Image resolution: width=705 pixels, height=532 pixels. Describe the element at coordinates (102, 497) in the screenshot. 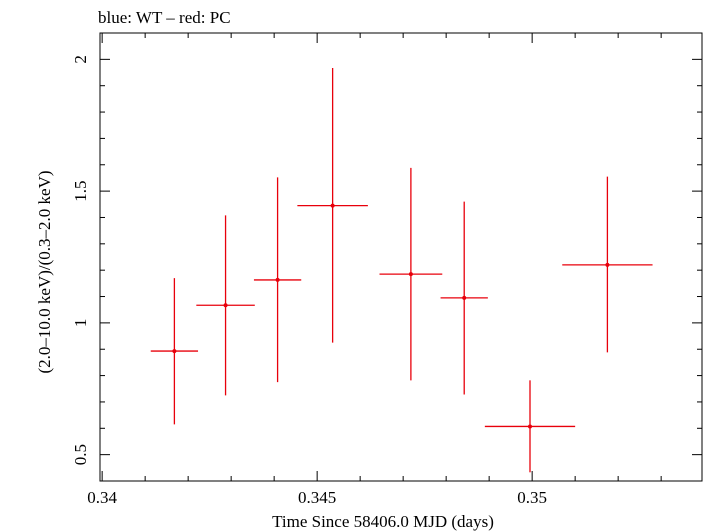

I see `x-tick-label: 0.34` at that location.